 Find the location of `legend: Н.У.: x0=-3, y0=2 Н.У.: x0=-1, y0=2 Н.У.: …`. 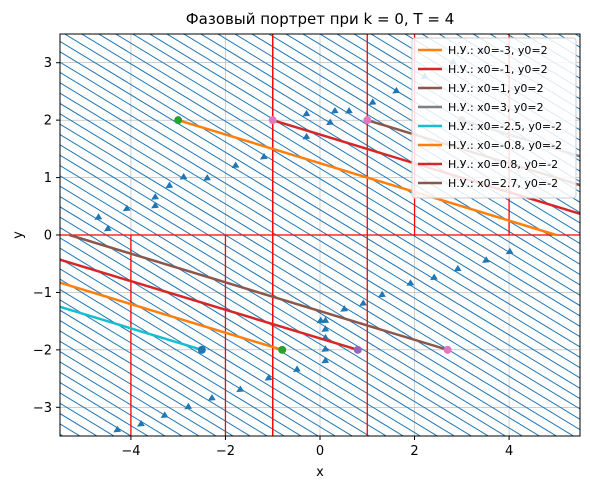

legend: Н.У.: x0=-3, y0=2 Н.У.: x0=-1, y0=2 Н.У.: … is located at coordinates (494, 118).